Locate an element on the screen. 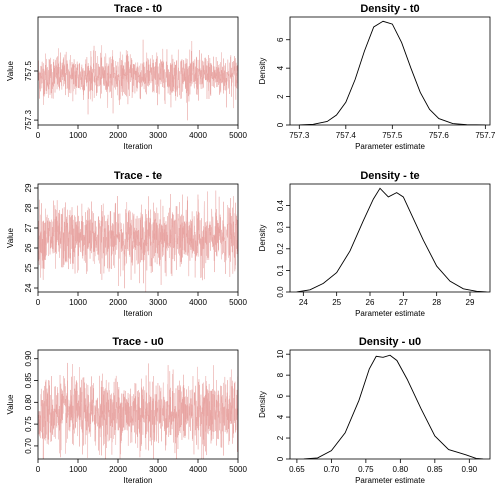 This screenshot has height=500, width=500. x-tick-label: 26 is located at coordinates (370, 302).